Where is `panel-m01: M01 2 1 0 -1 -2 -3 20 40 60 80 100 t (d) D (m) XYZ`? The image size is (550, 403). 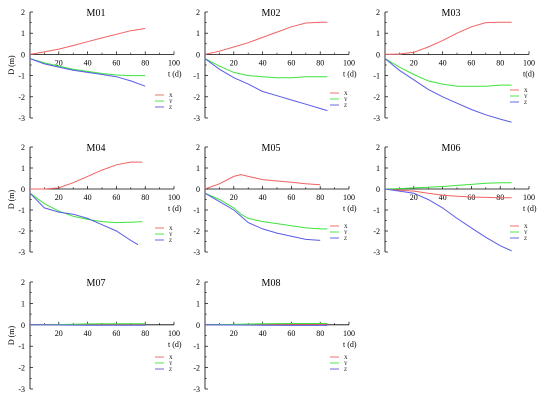 panel-m01: M01 2 1 0 -1 -2 -3 20 40 60 80 100 t (d) D (m) XYZ is located at coordinates (94, 65).